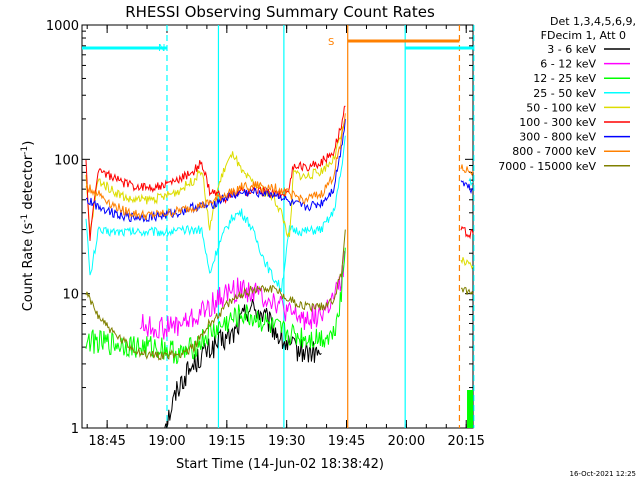  I want to click on green-block, so click(470, 409).